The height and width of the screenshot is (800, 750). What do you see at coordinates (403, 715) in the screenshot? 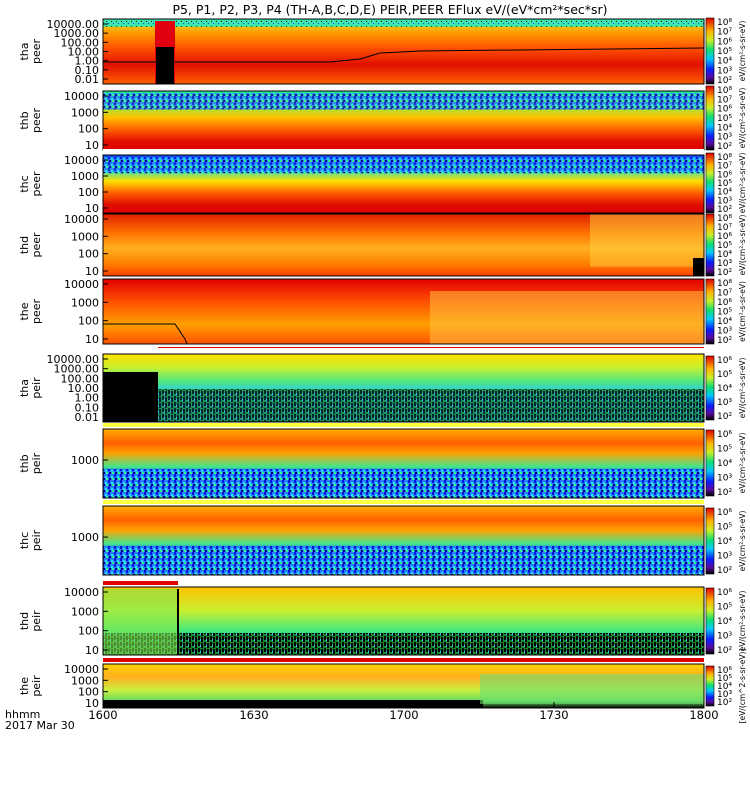
I see `x-tick-label: 1700` at bounding box center [403, 715].